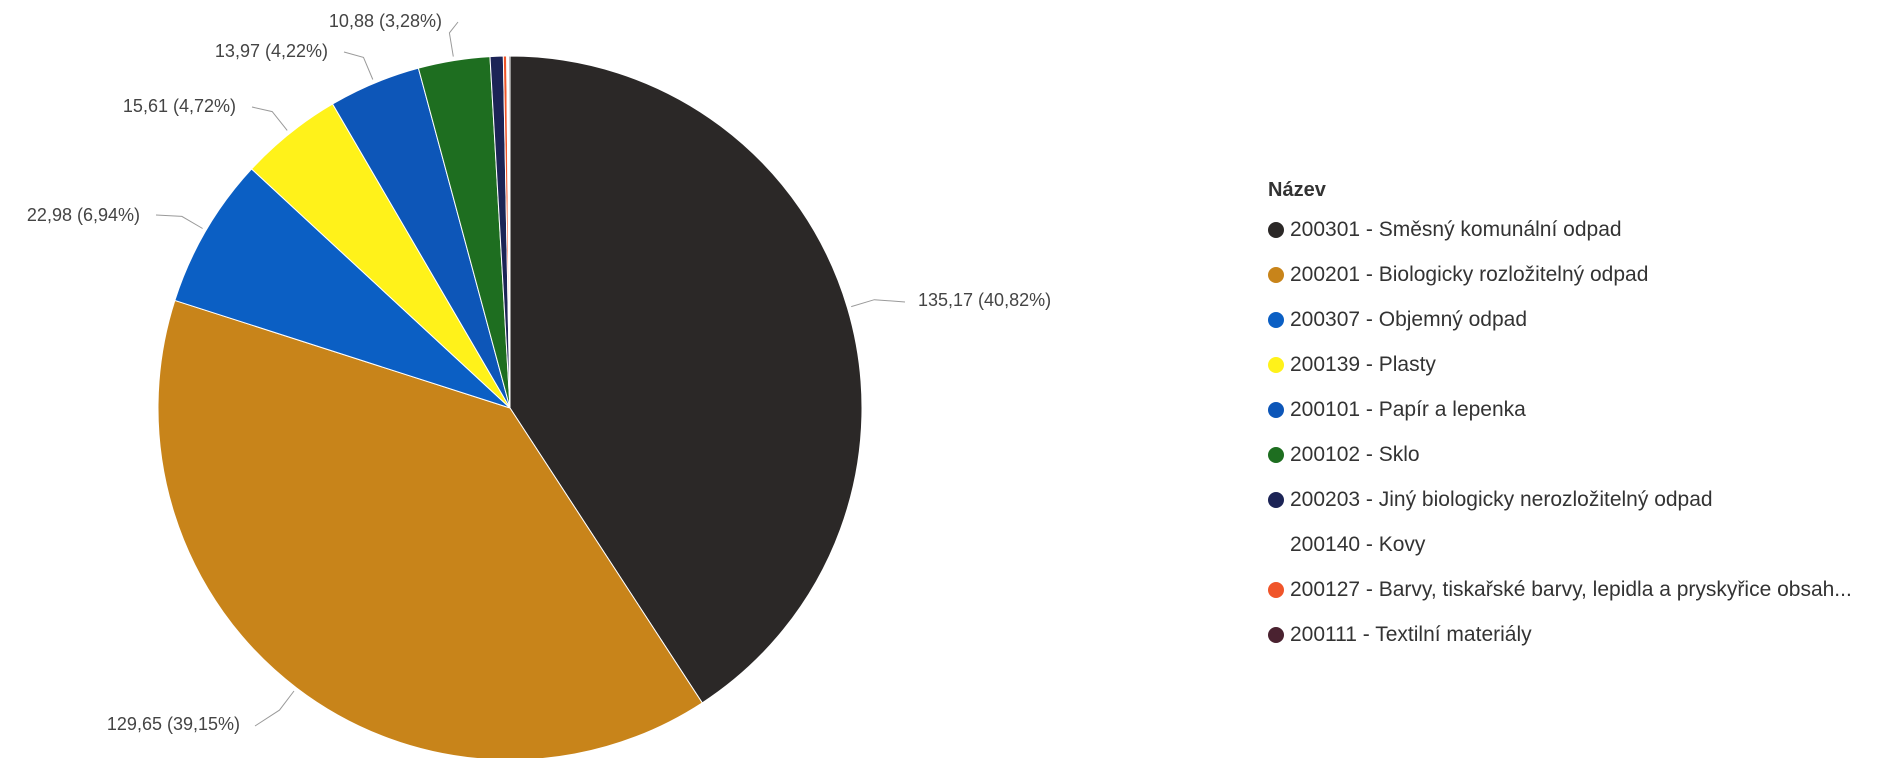 Image resolution: width=1900 pixels, height=758 pixels. Describe the element at coordinates (1297, 190) in the screenshot. I see `legend-title: Název` at that location.